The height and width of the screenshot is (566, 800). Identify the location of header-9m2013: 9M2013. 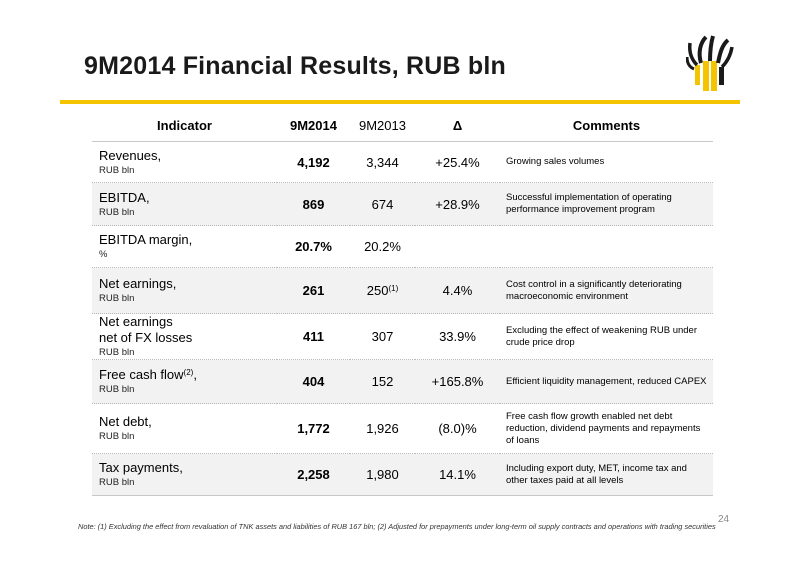
(382, 125).